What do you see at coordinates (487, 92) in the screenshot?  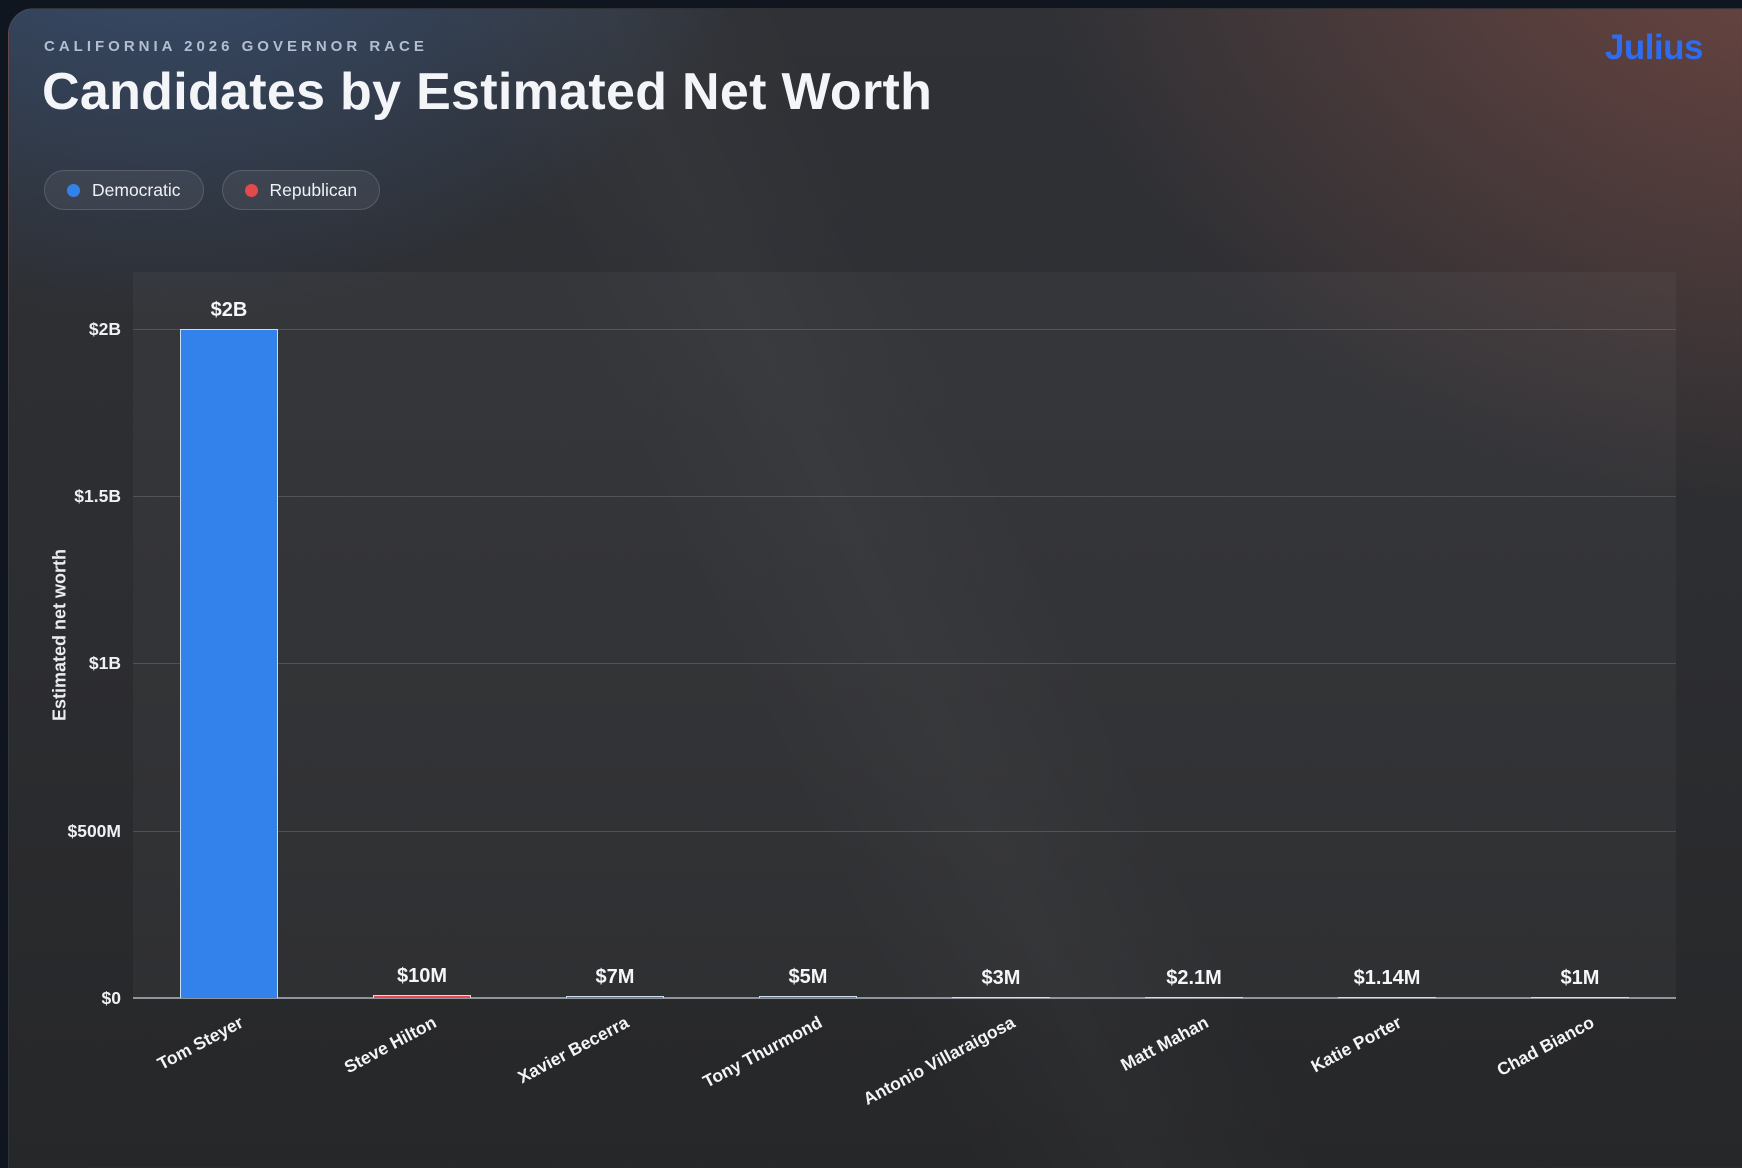 I see `page-title: Candidates by Estimated Net Worth` at bounding box center [487, 92].